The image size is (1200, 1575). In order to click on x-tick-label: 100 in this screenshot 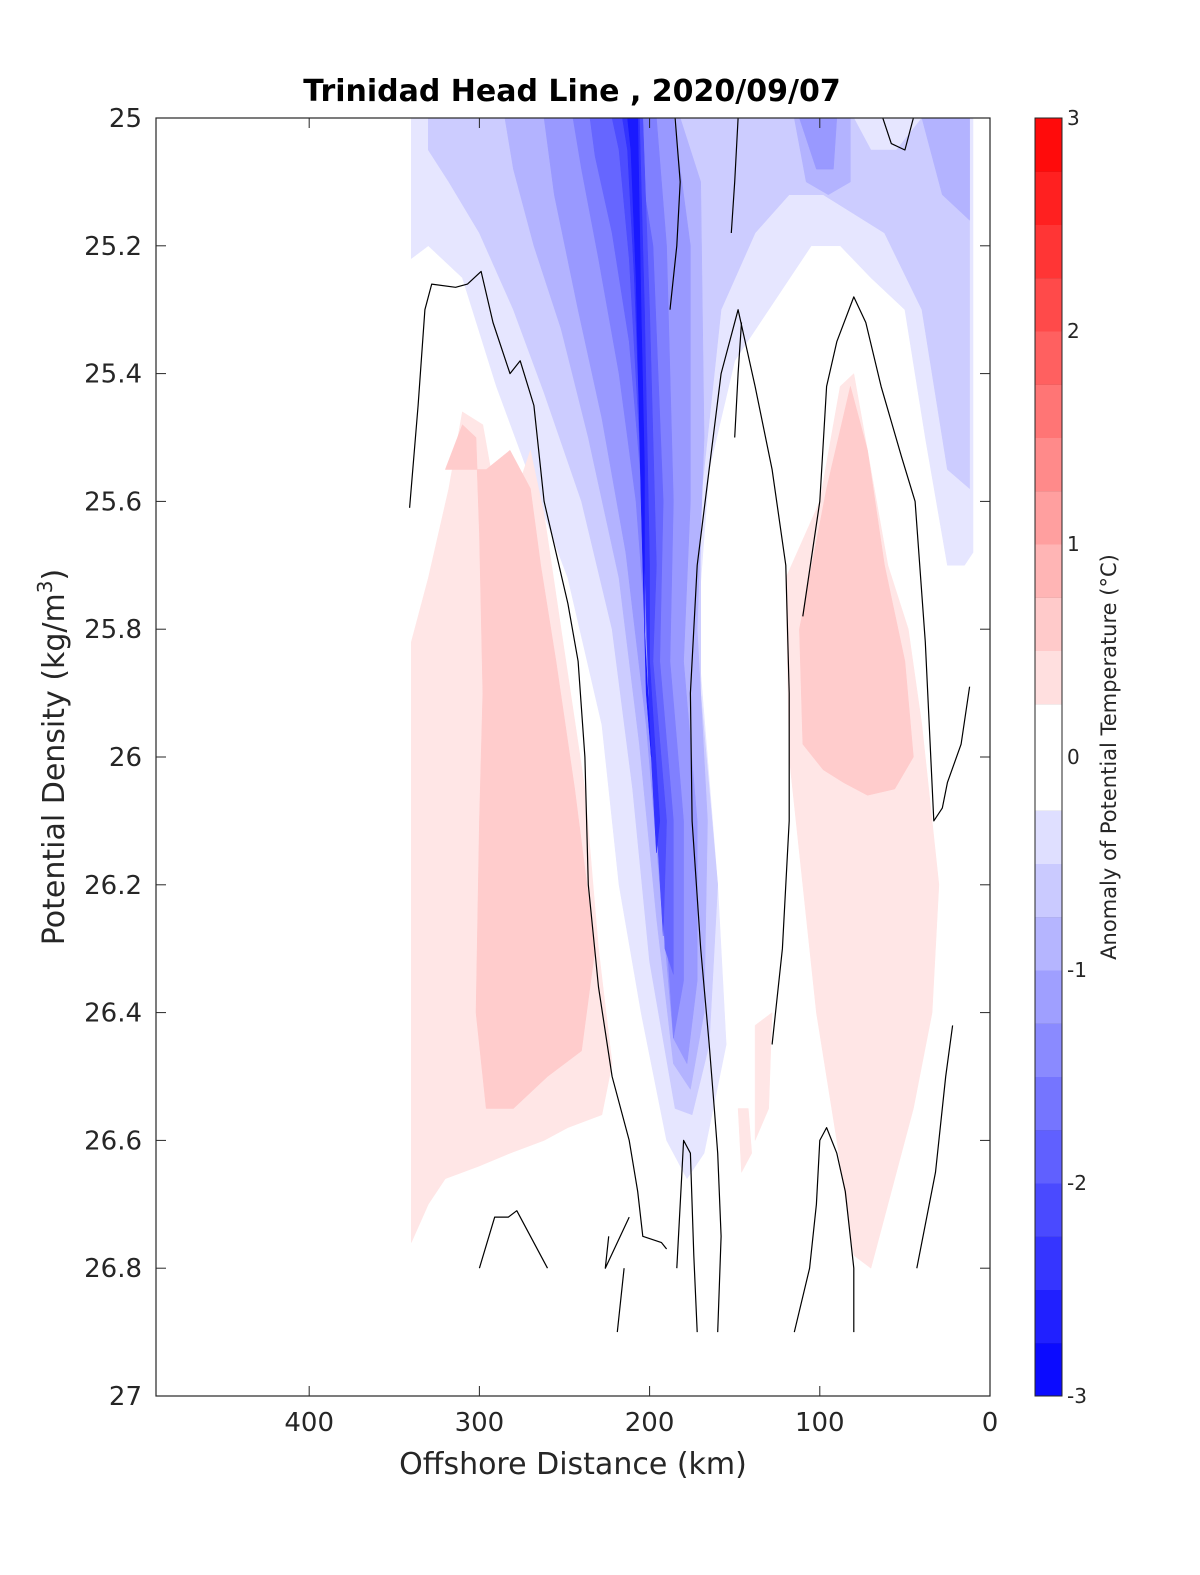, I will do `click(820, 1423)`.